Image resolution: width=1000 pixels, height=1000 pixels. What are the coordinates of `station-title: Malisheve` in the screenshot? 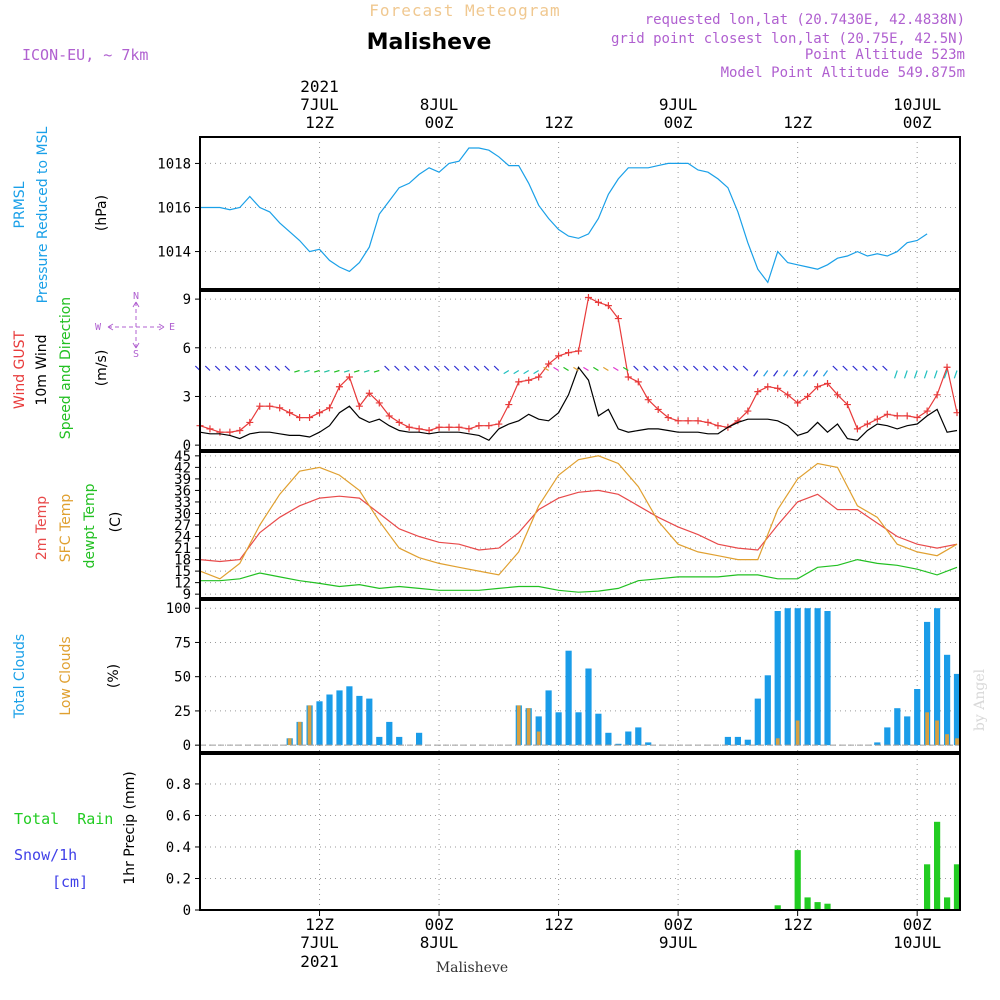 It's located at (429, 42).